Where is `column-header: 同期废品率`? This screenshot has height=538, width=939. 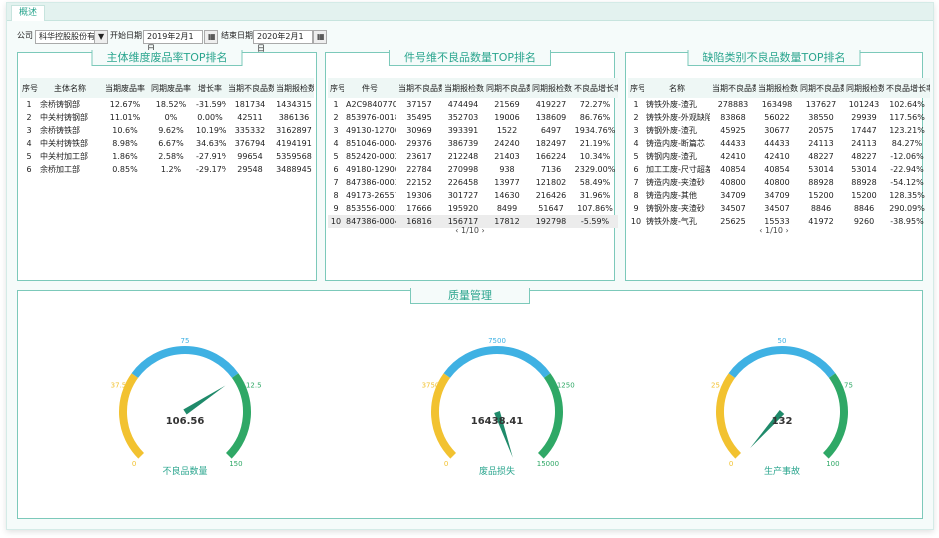 column-header: 同期废品率 is located at coordinates (171, 88).